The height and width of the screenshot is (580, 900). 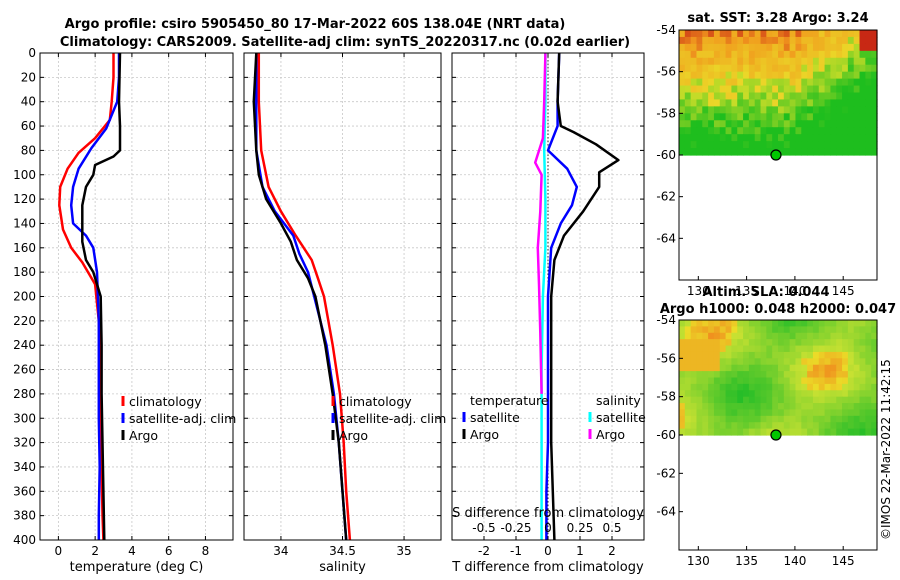 What do you see at coordinates (746, 561) in the screenshot?
I see `x-tick-label: 135` at bounding box center [746, 561].